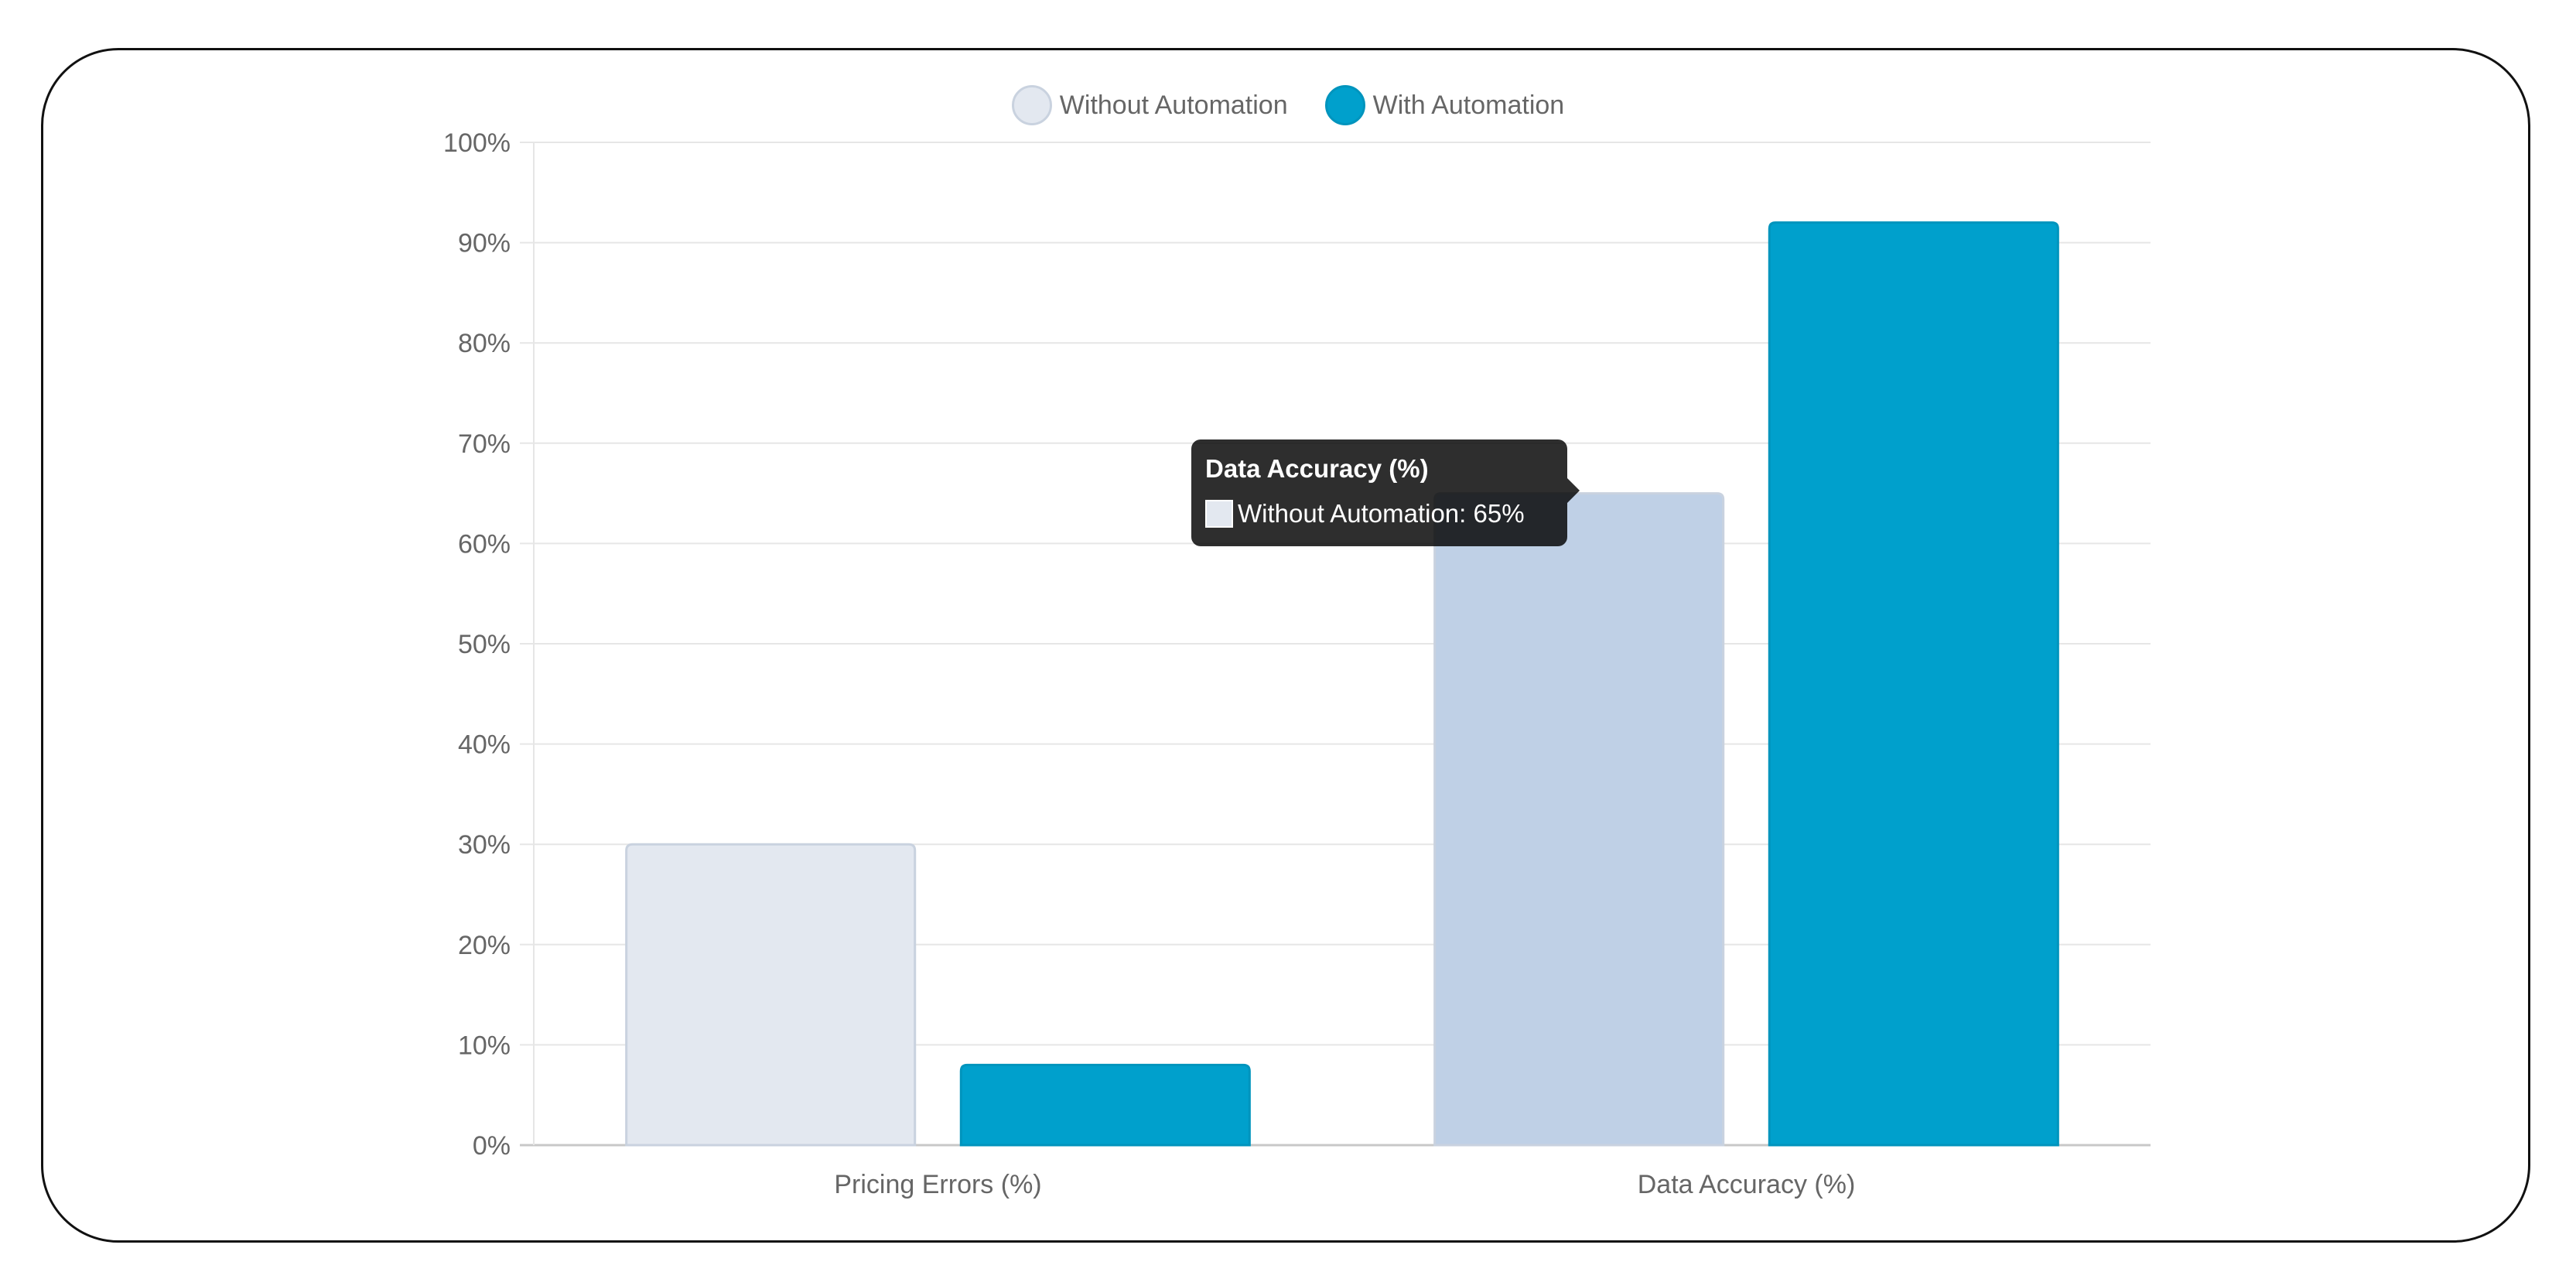 The width and height of the screenshot is (2576, 1279). What do you see at coordinates (485, 945) in the screenshot?
I see `y-tick-label: 20%` at bounding box center [485, 945].